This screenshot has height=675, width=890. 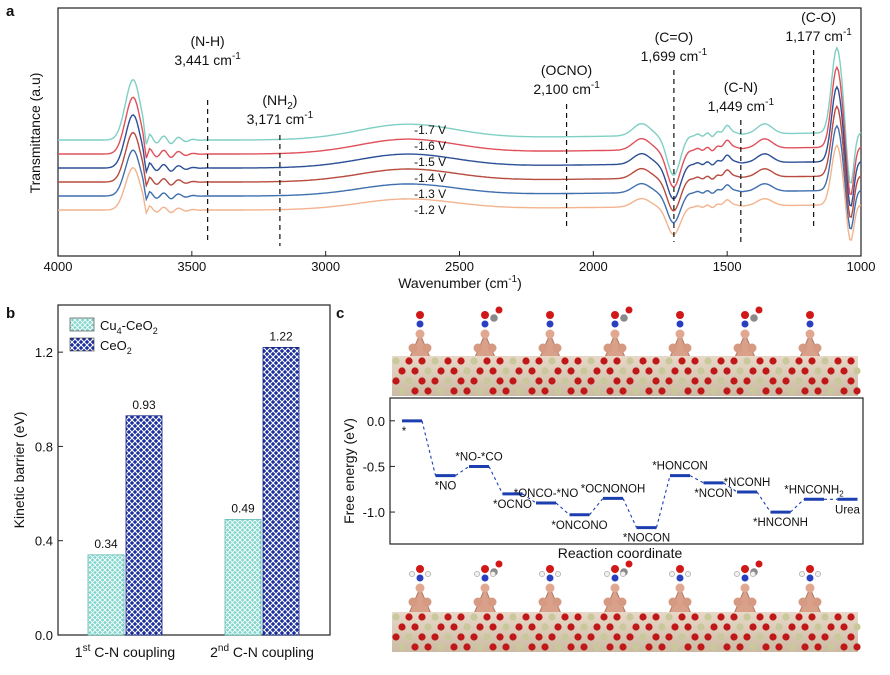 I want to click on intermediate-label: *NCONH, so click(x=747, y=483).